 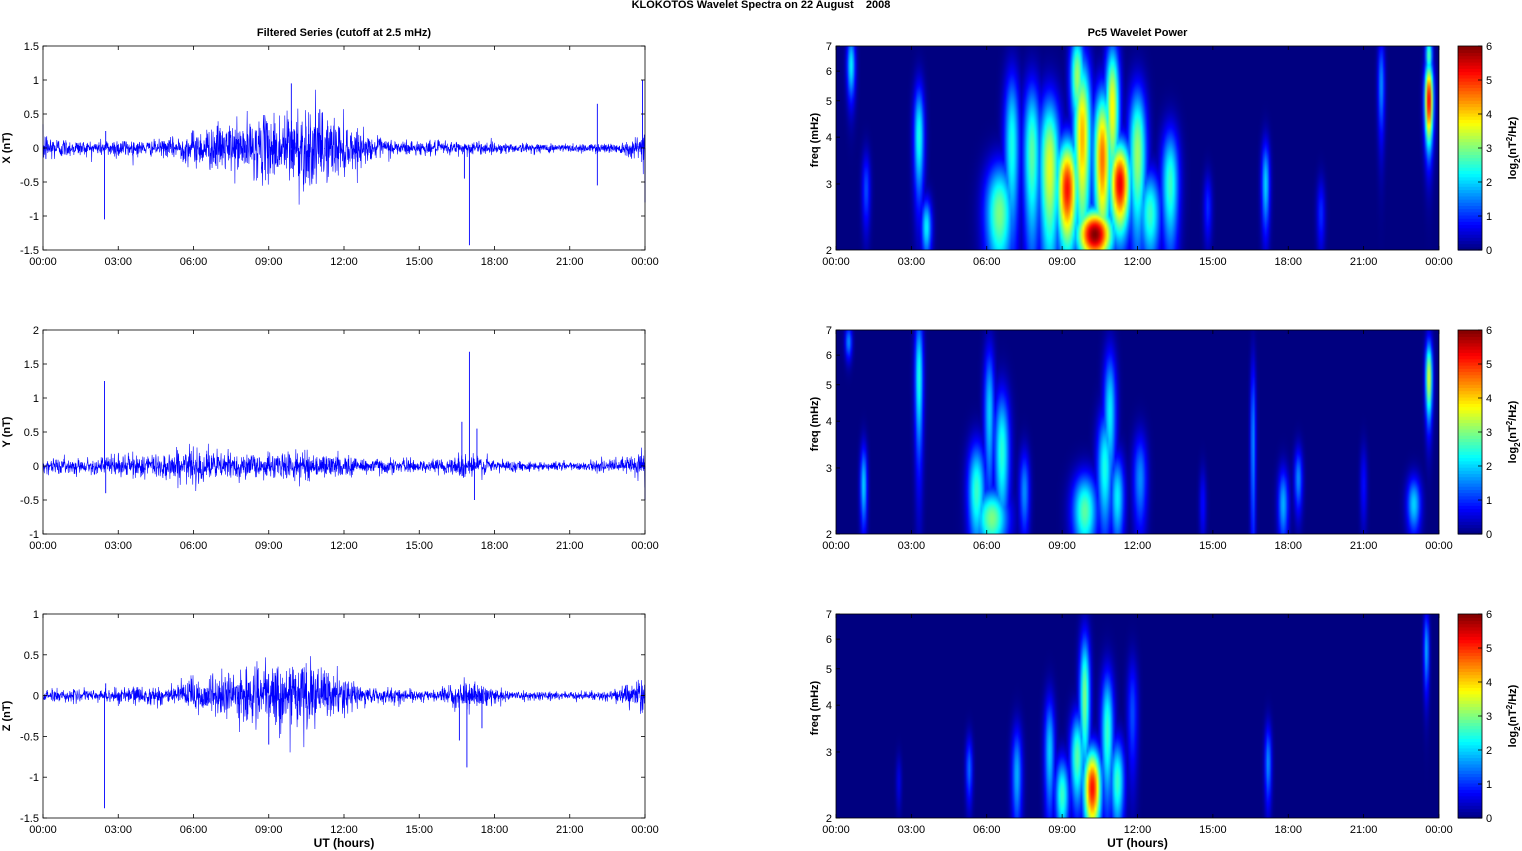 I want to click on z-series-ytick-label: -1, so click(x=34, y=778).